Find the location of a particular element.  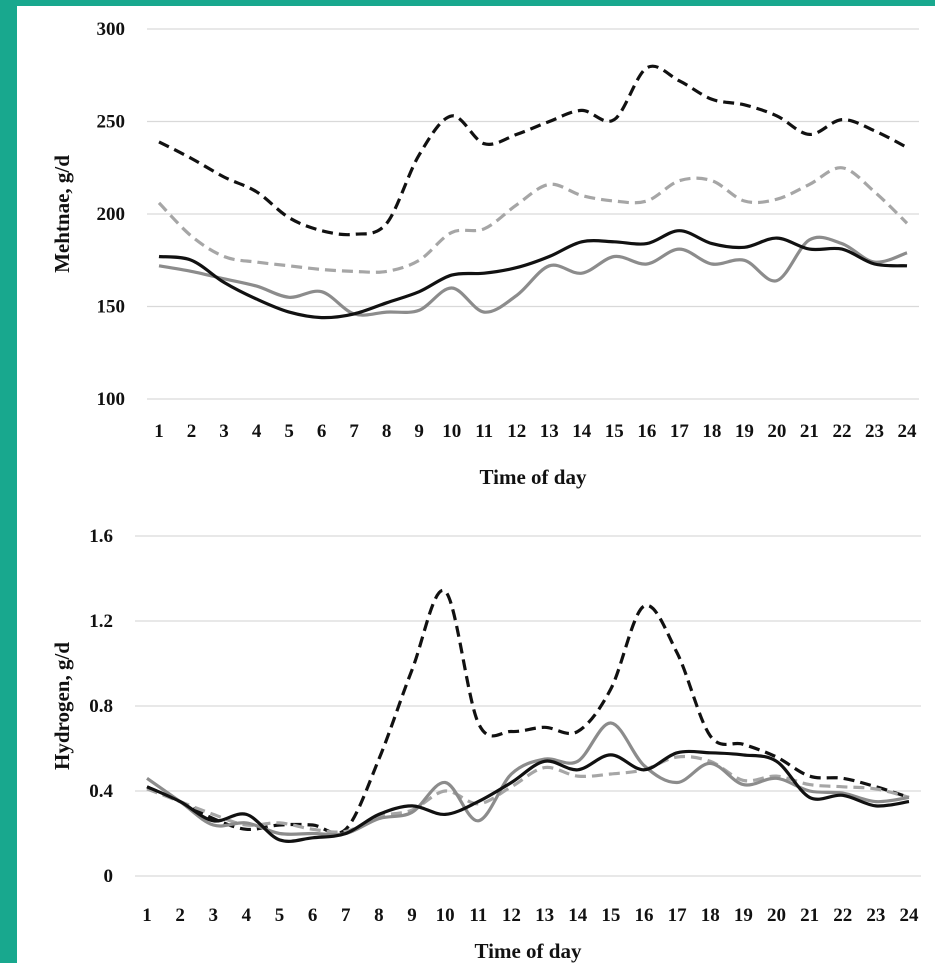

hydrogen-x-tick-label: 20 is located at coordinates (776, 915).